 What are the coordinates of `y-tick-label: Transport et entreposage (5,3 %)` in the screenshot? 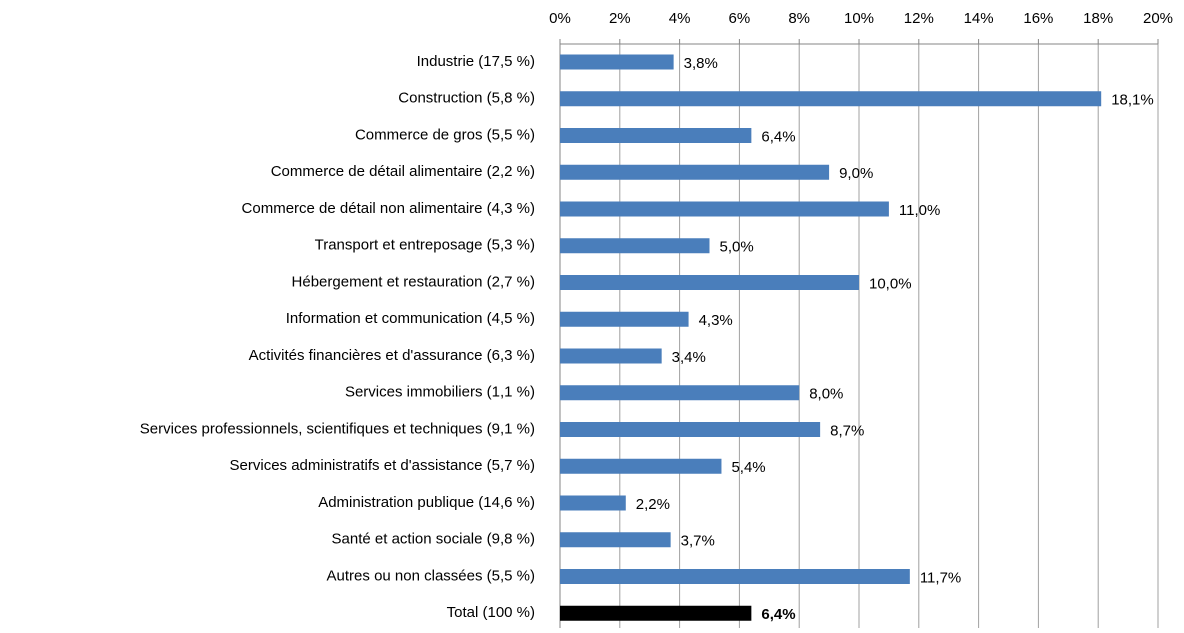 It's located at (425, 245).